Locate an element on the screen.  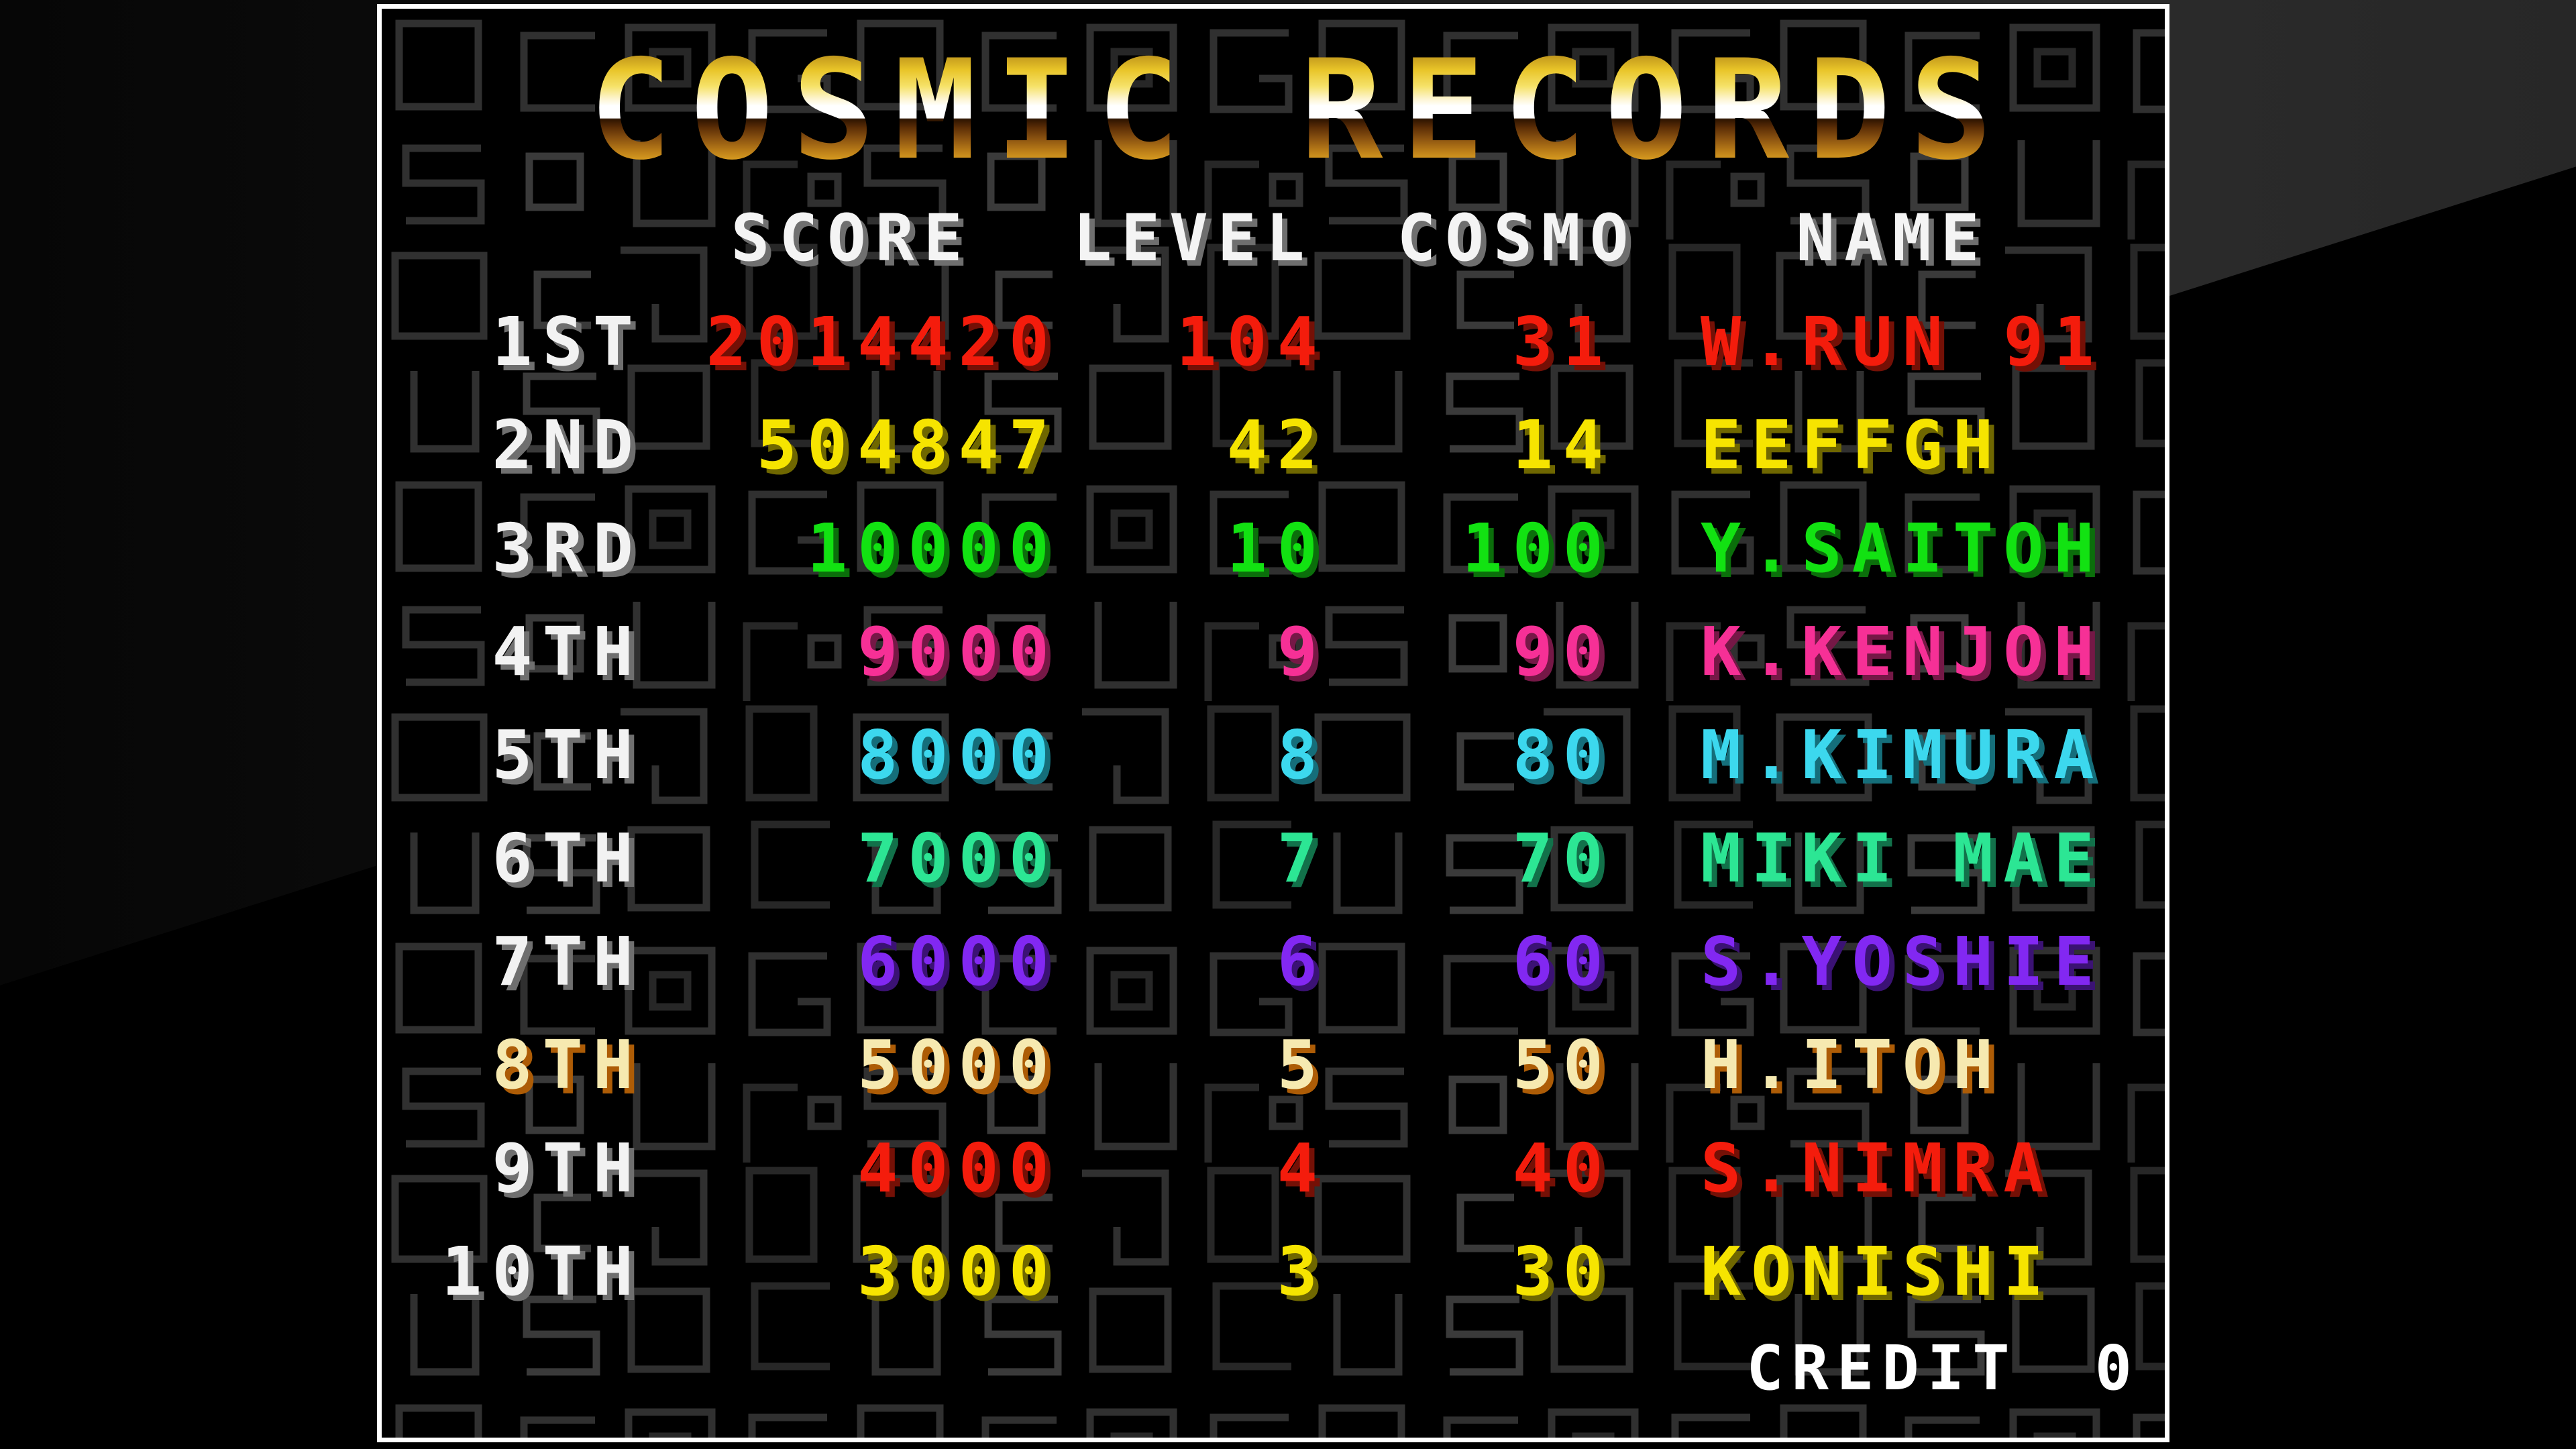
level-value: 9 is located at coordinates (1302, 651).